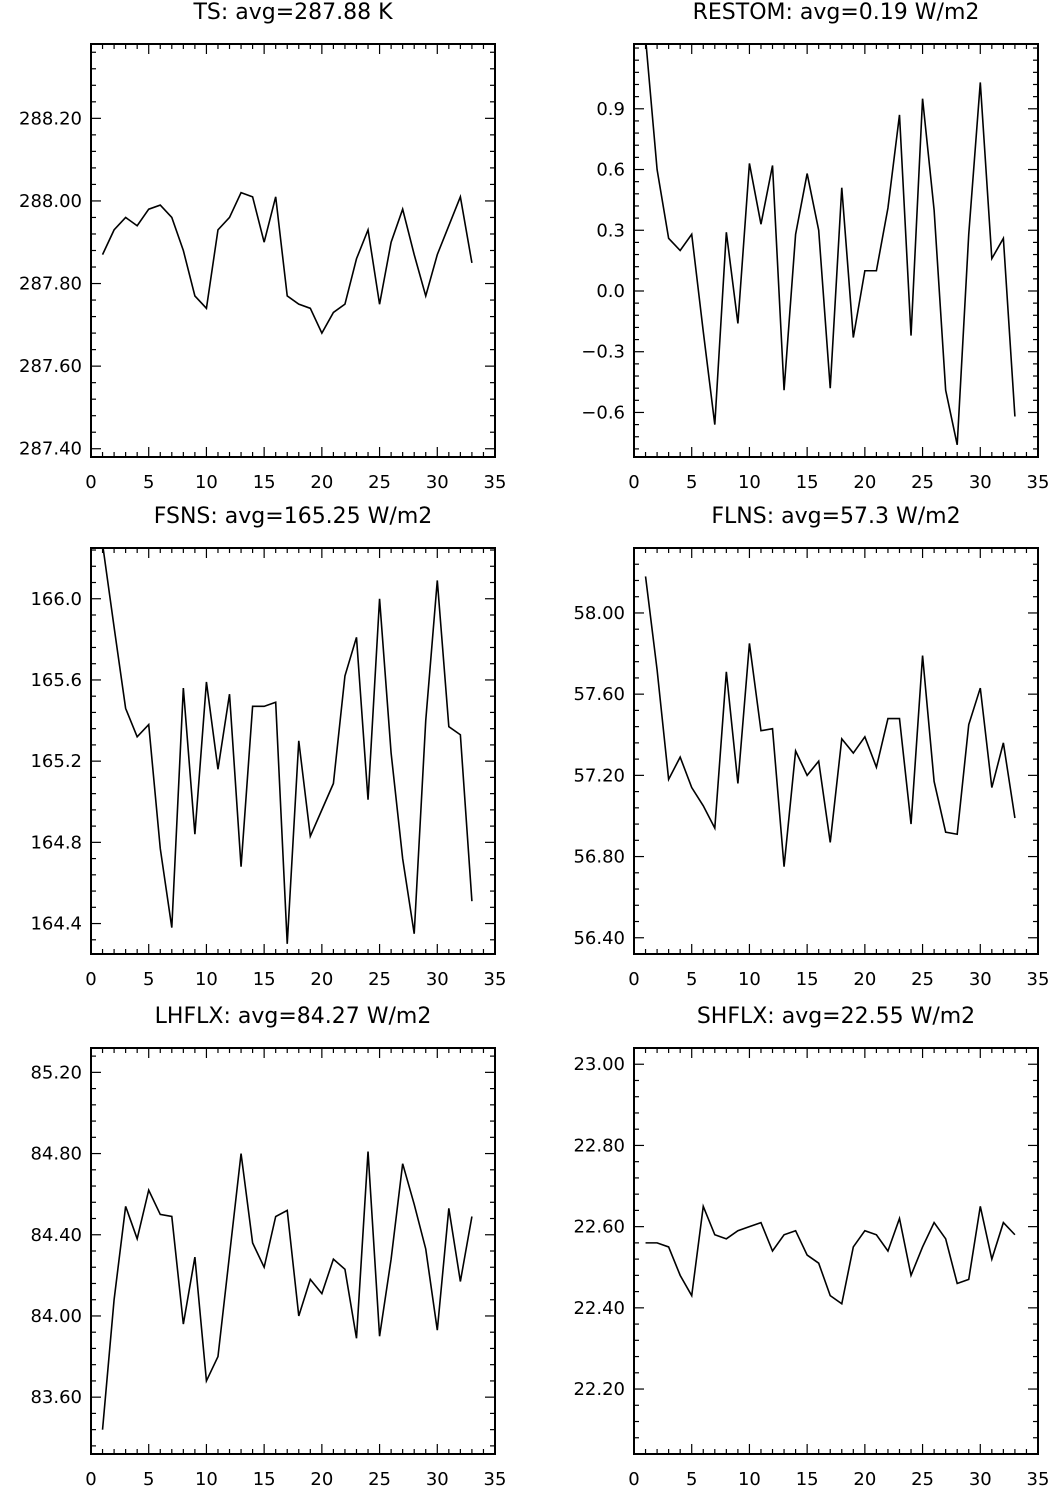 This screenshot has width=1054, height=1494. I want to click on y-tick-label: −0.6, so click(603, 412).